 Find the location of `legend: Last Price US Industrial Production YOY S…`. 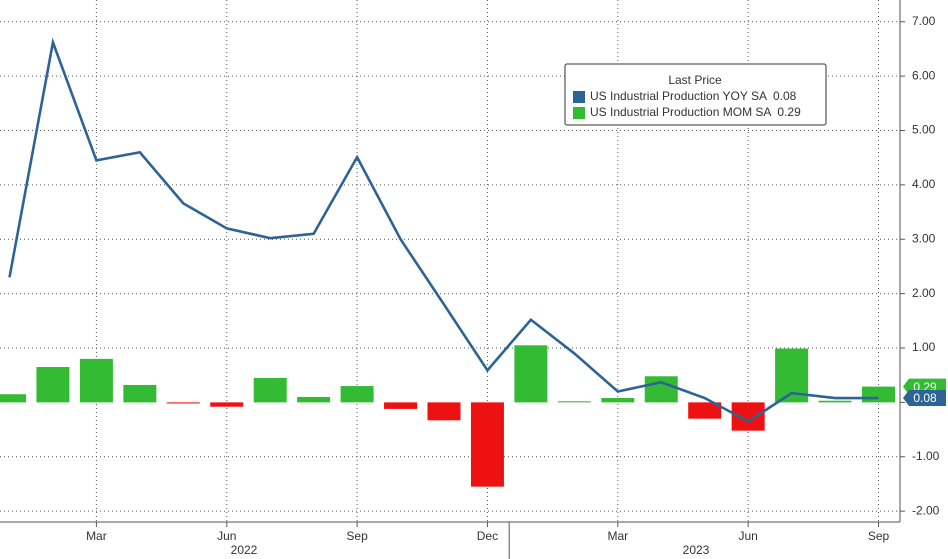

legend: Last Price US Industrial Production YOY S… is located at coordinates (695, 94).